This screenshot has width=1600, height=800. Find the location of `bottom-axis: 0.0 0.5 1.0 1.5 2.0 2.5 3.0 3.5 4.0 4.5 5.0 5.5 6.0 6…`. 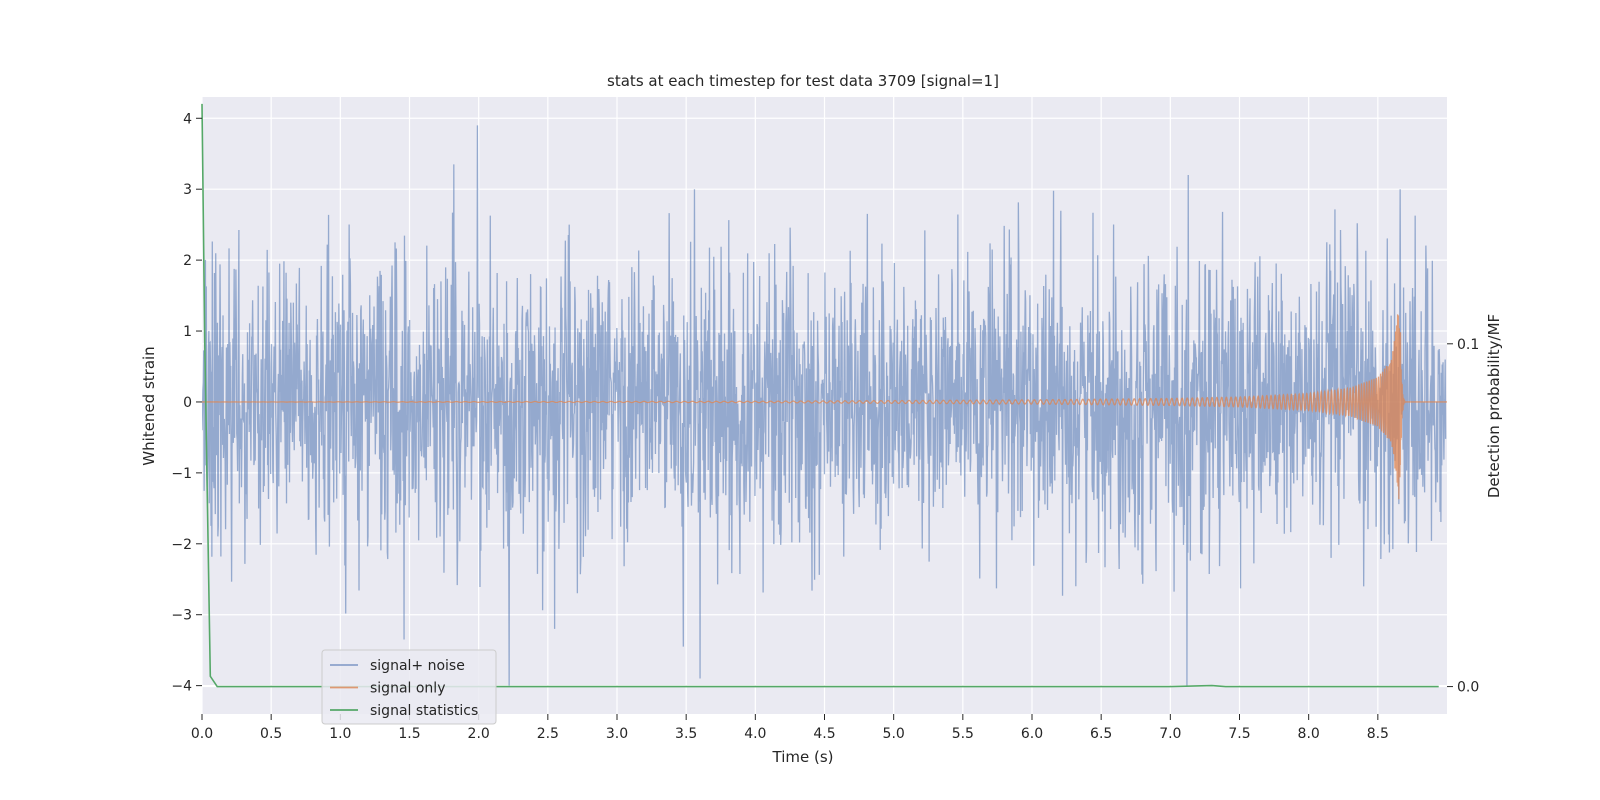

bottom-axis: 0.0 0.5 1.0 1.5 2.0 2.5 3.0 3.5 4.0 4.5 5.0 5.5 6.0 6… is located at coordinates (790, 728).